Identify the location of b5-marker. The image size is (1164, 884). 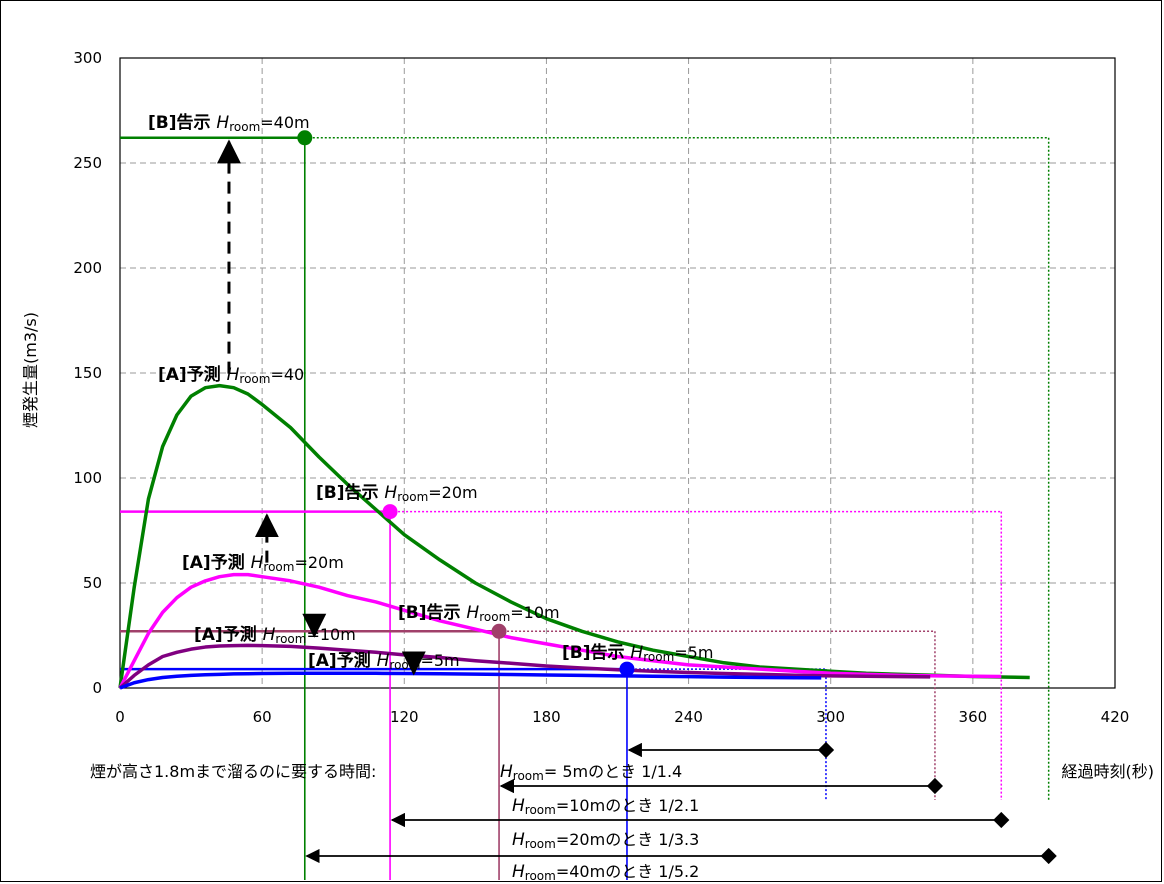
(627, 669).